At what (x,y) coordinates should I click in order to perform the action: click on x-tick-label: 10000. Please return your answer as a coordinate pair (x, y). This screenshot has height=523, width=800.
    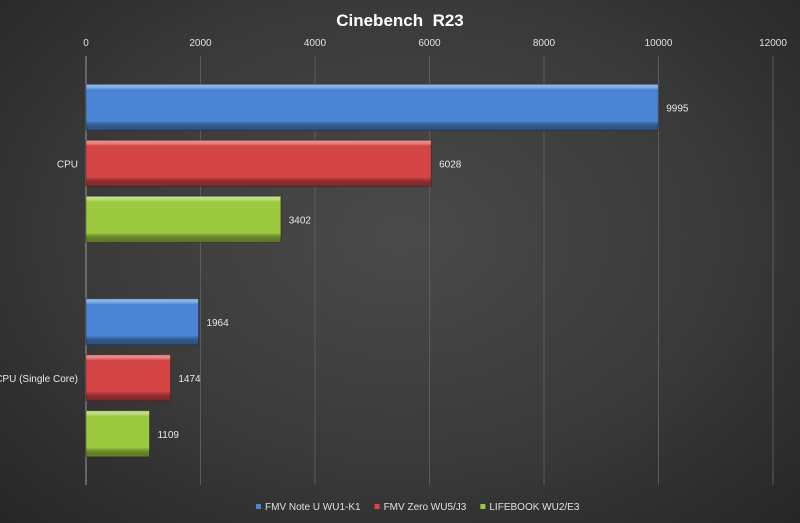
    Looking at the image, I should click on (659, 43).